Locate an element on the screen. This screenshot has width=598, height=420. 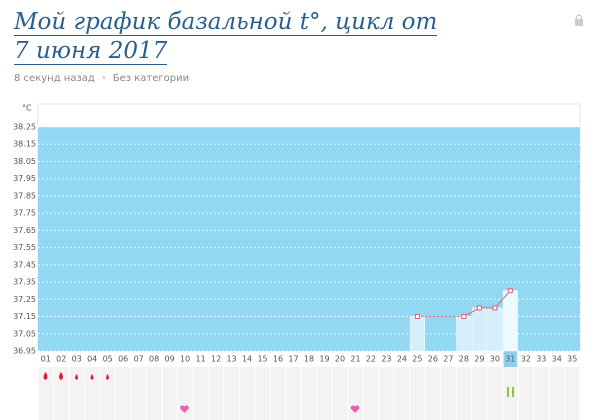
x-tick-label: 18 is located at coordinates (309, 359).